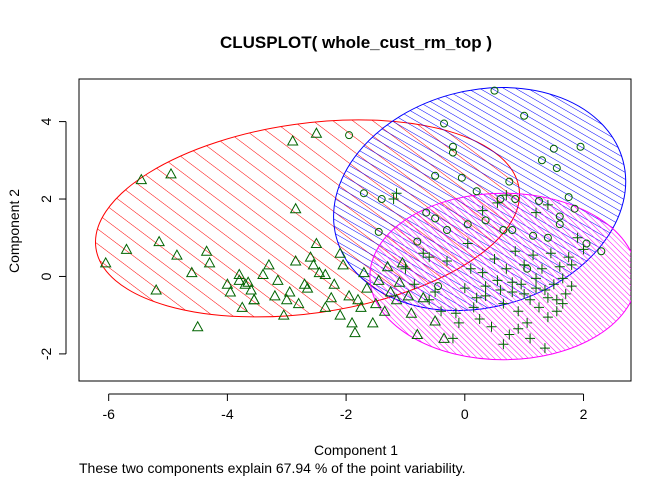 This screenshot has height=480, width=672. What do you see at coordinates (14, 231) in the screenshot?
I see `y-axis-label: Component 2` at bounding box center [14, 231].